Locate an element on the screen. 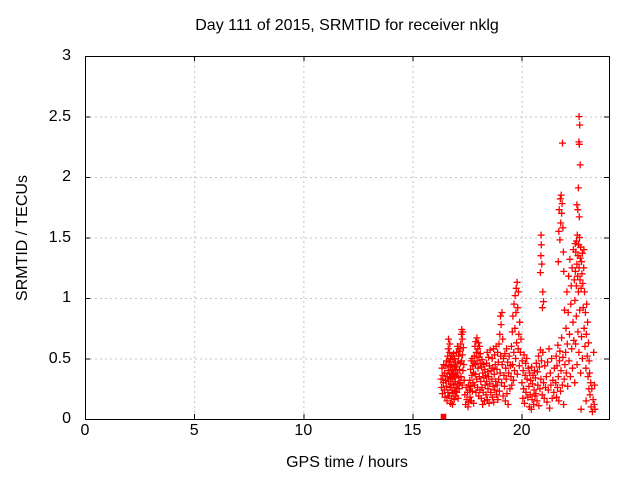 This screenshot has height=480, width=640. y-tick-label: 1 is located at coordinates (66, 297).